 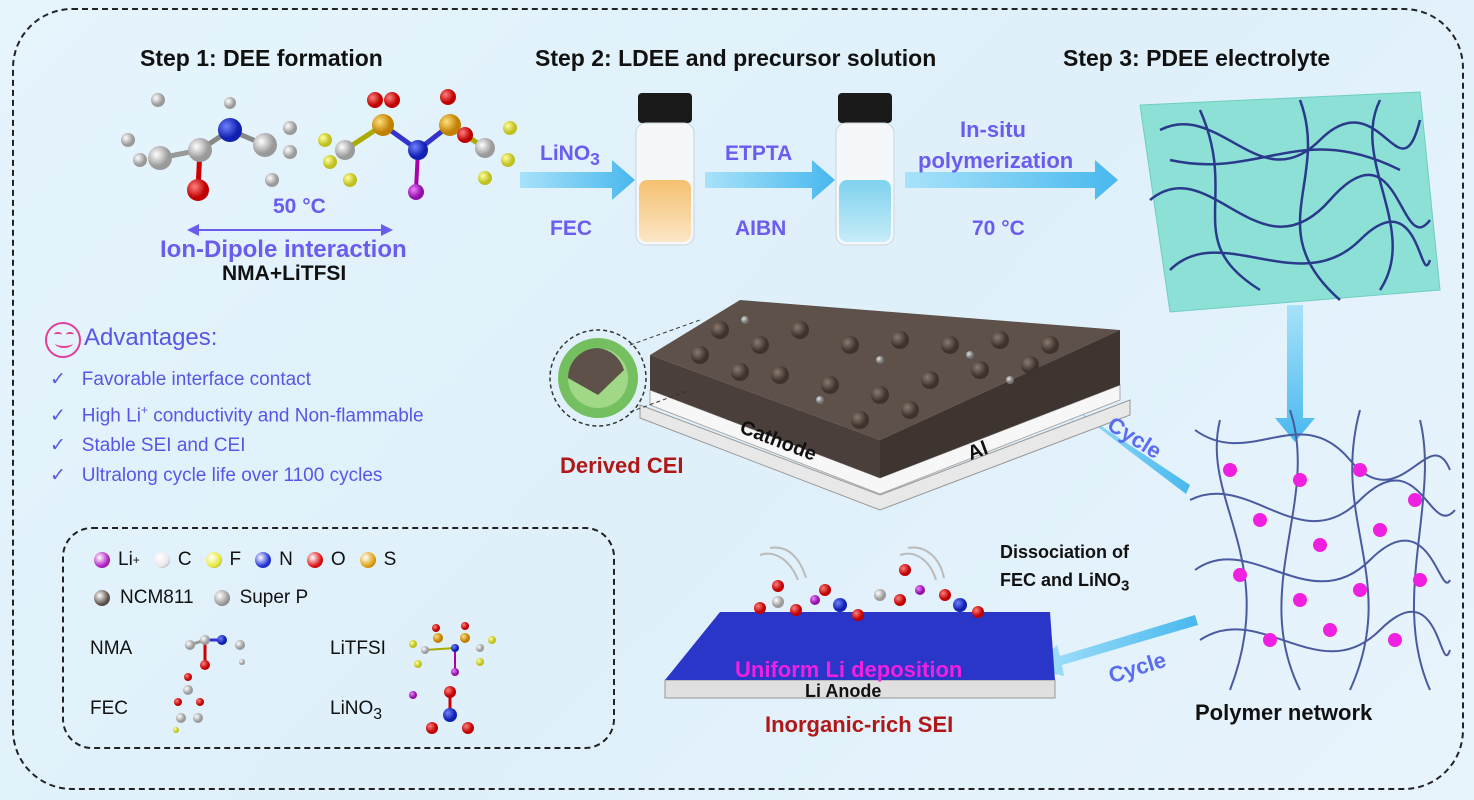 What do you see at coordinates (290, 230) in the screenshot?
I see `ion-dipole-double-arrow` at bounding box center [290, 230].